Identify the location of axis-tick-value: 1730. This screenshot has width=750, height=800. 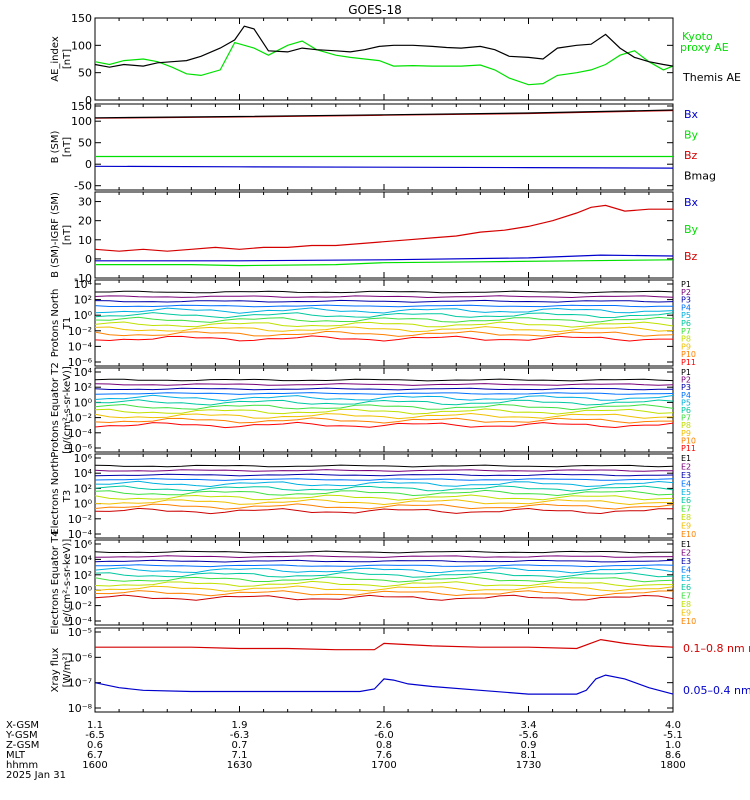
(528, 765).